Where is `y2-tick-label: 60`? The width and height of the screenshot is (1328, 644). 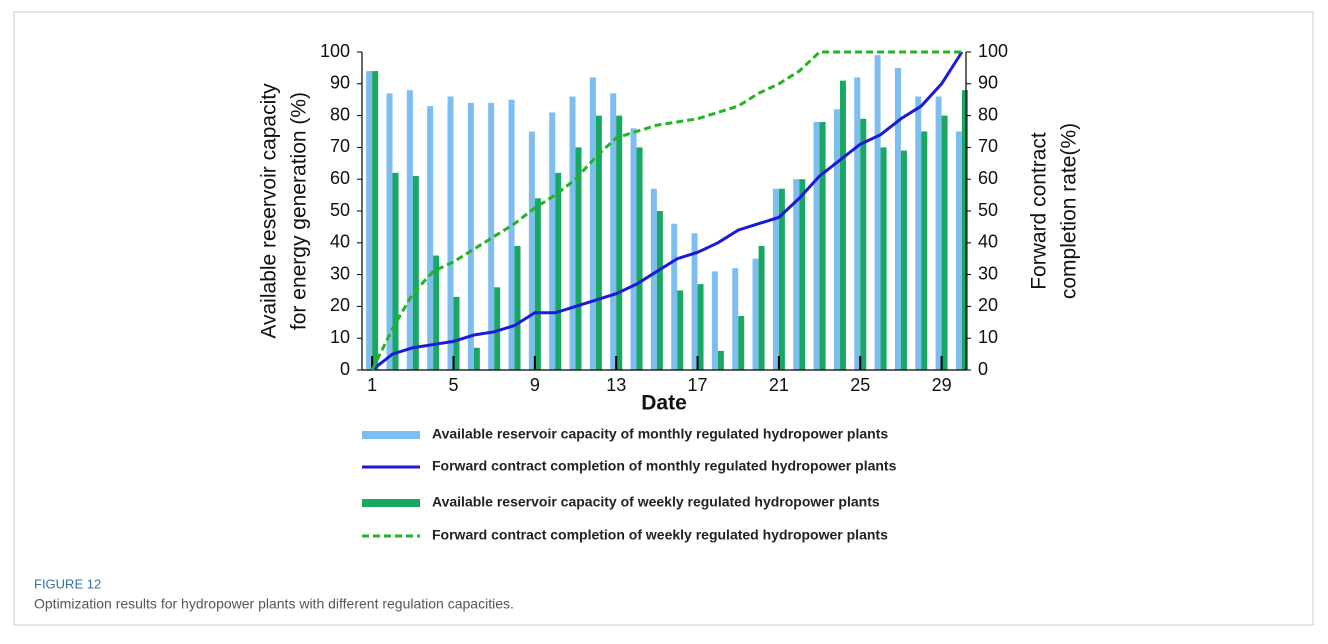 y2-tick-label: 60 is located at coordinates (988, 178).